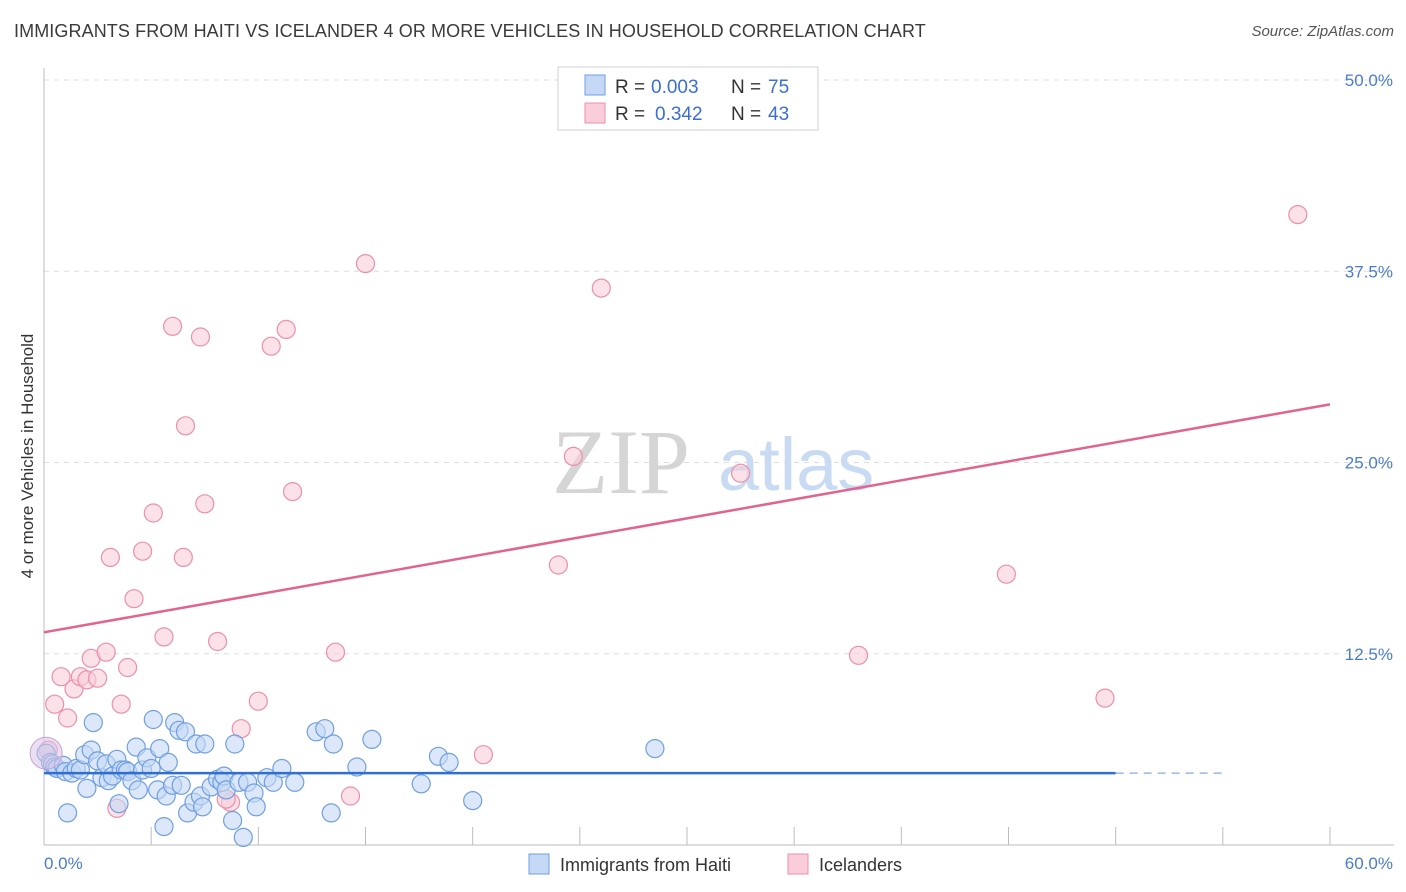 This screenshot has width=1406, height=892. Describe the element at coordinates (1369, 654) in the screenshot. I see `y-tick-label: 12.5%` at that location.